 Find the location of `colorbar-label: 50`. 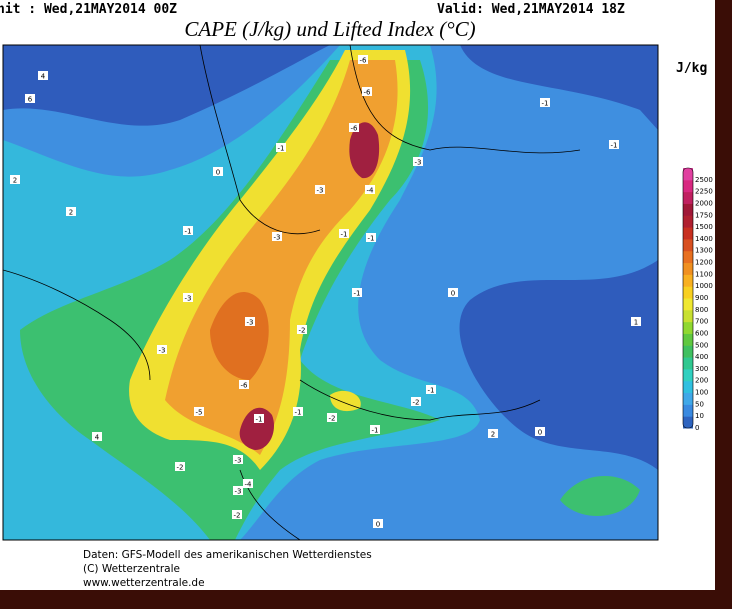

colorbar-label: 50 is located at coordinates (699, 404).